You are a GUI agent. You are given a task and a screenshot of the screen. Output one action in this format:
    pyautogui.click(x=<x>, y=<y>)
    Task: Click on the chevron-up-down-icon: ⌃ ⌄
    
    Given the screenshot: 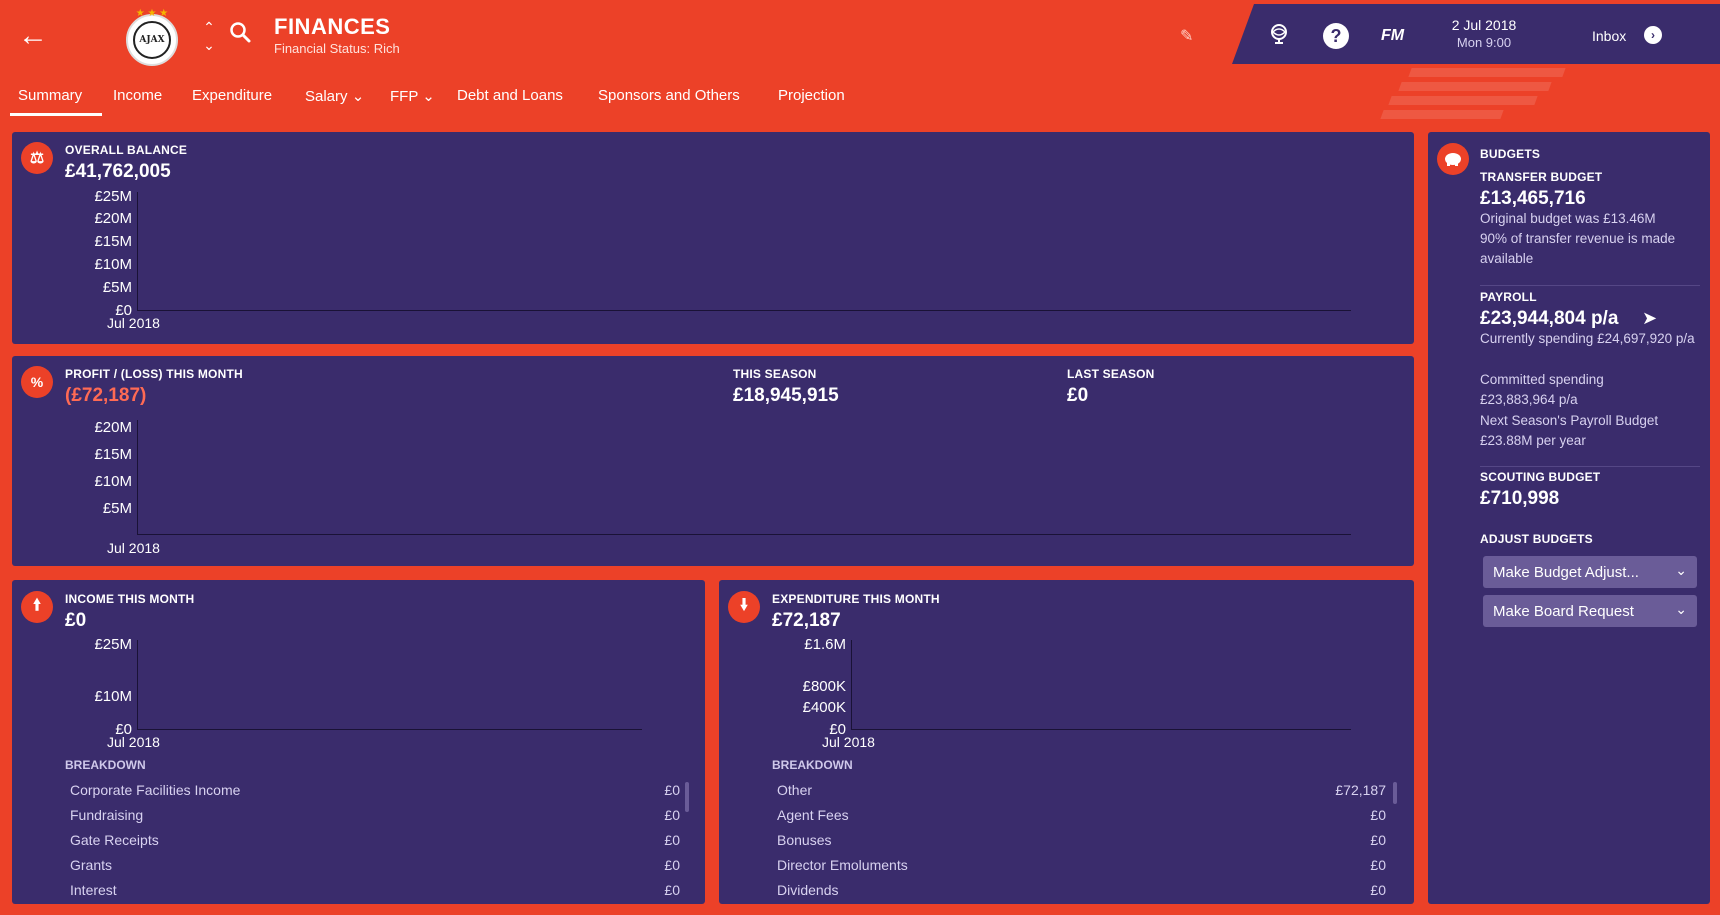 What is the action you would take?
    pyautogui.click(x=209, y=36)
    